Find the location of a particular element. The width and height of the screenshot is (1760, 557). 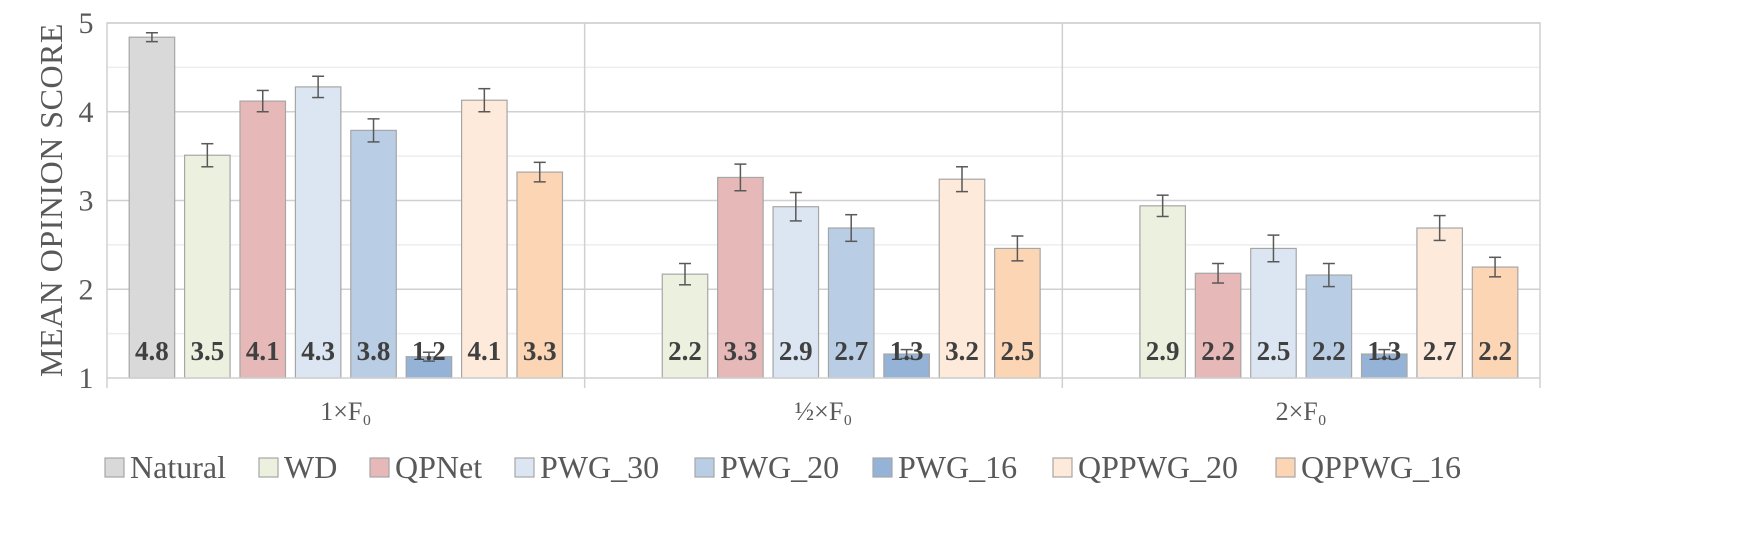

data-label: 4.8 is located at coordinates (152, 351).